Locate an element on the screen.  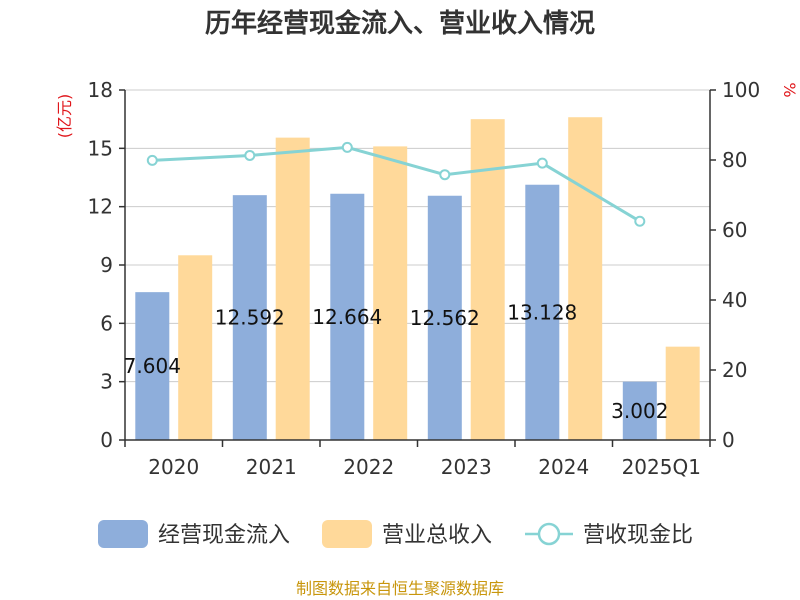
right-tick-label: 0 is located at coordinates (728, 440).